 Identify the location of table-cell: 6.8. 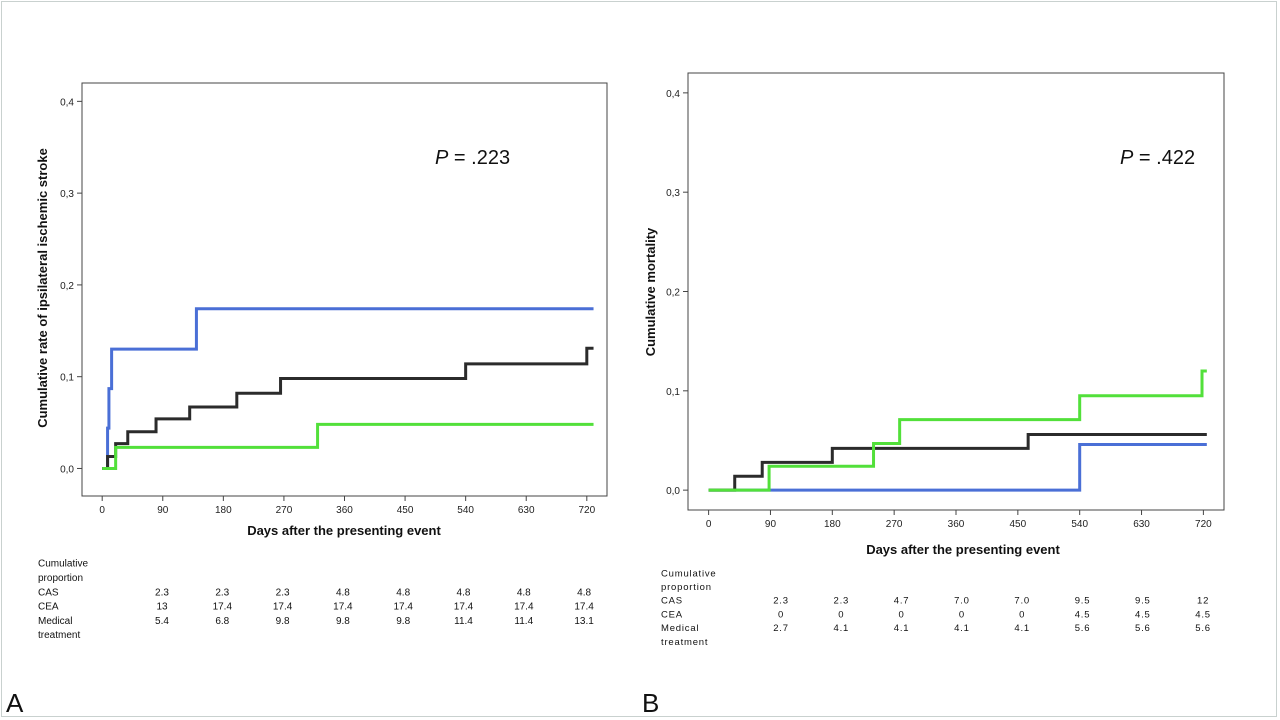
(222, 621).